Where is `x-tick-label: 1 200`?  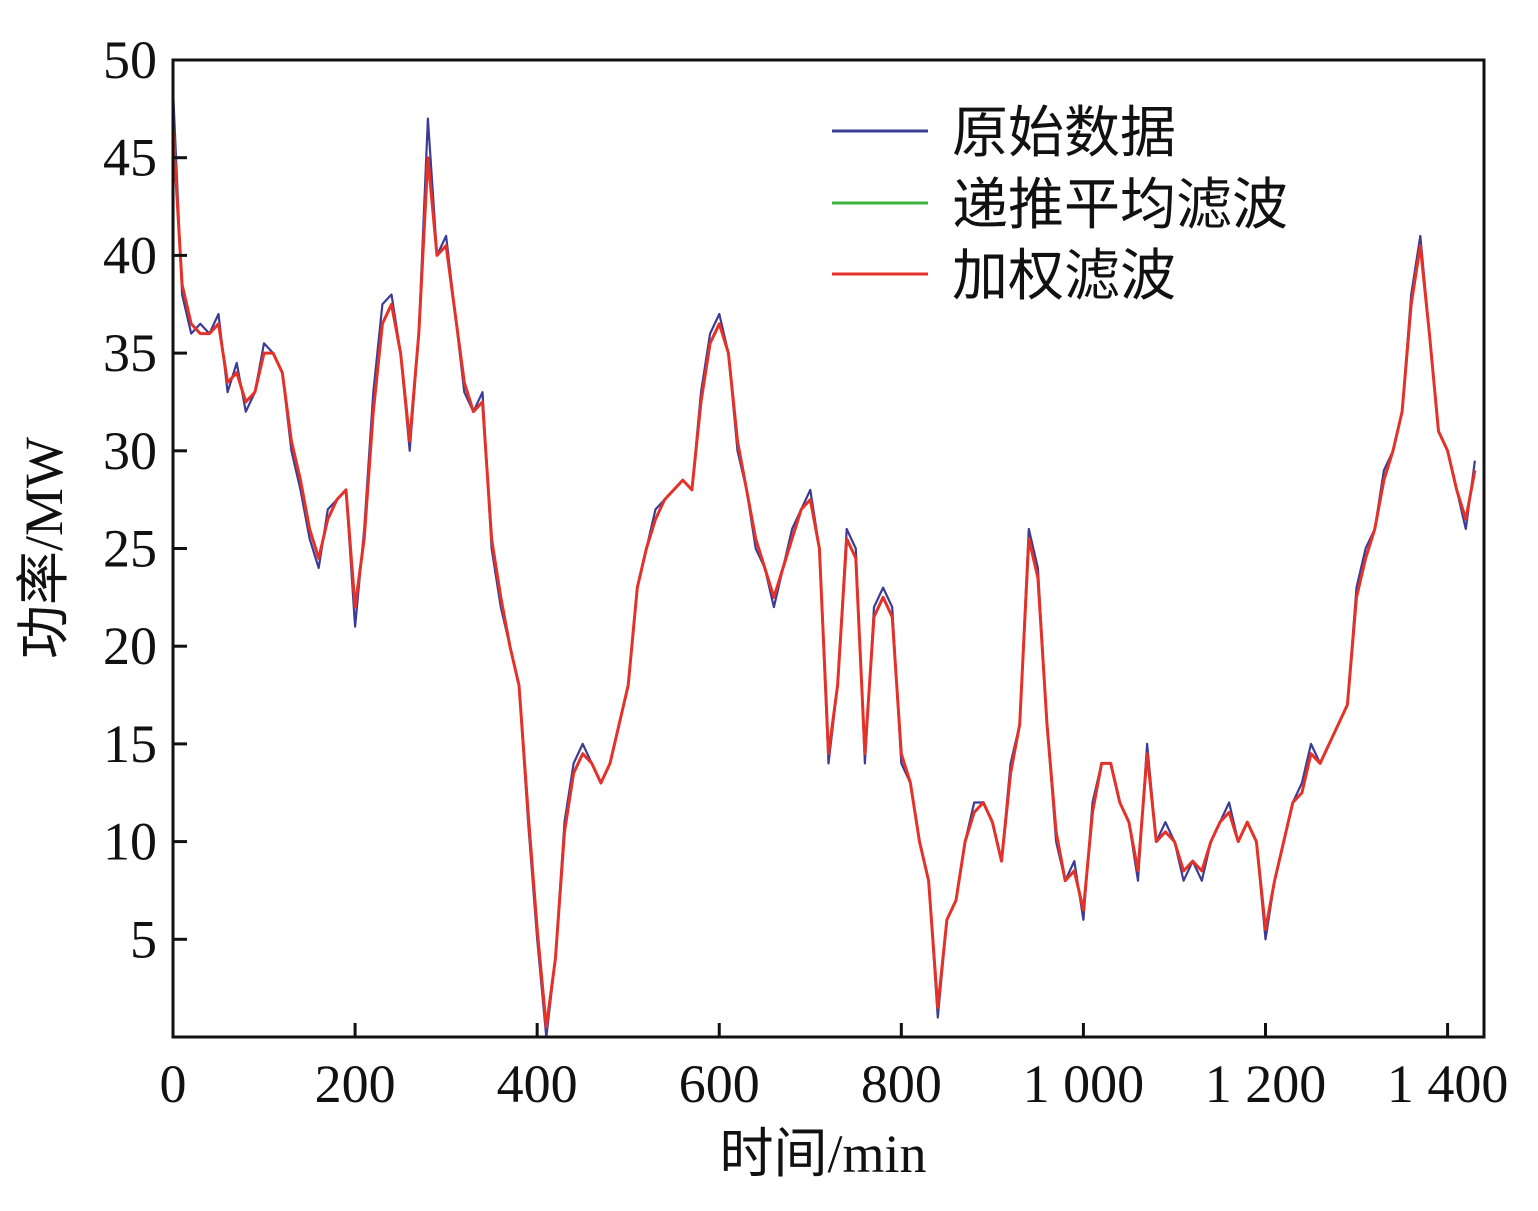
x-tick-label: 1 200 is located at coordinates (1266, 1084).